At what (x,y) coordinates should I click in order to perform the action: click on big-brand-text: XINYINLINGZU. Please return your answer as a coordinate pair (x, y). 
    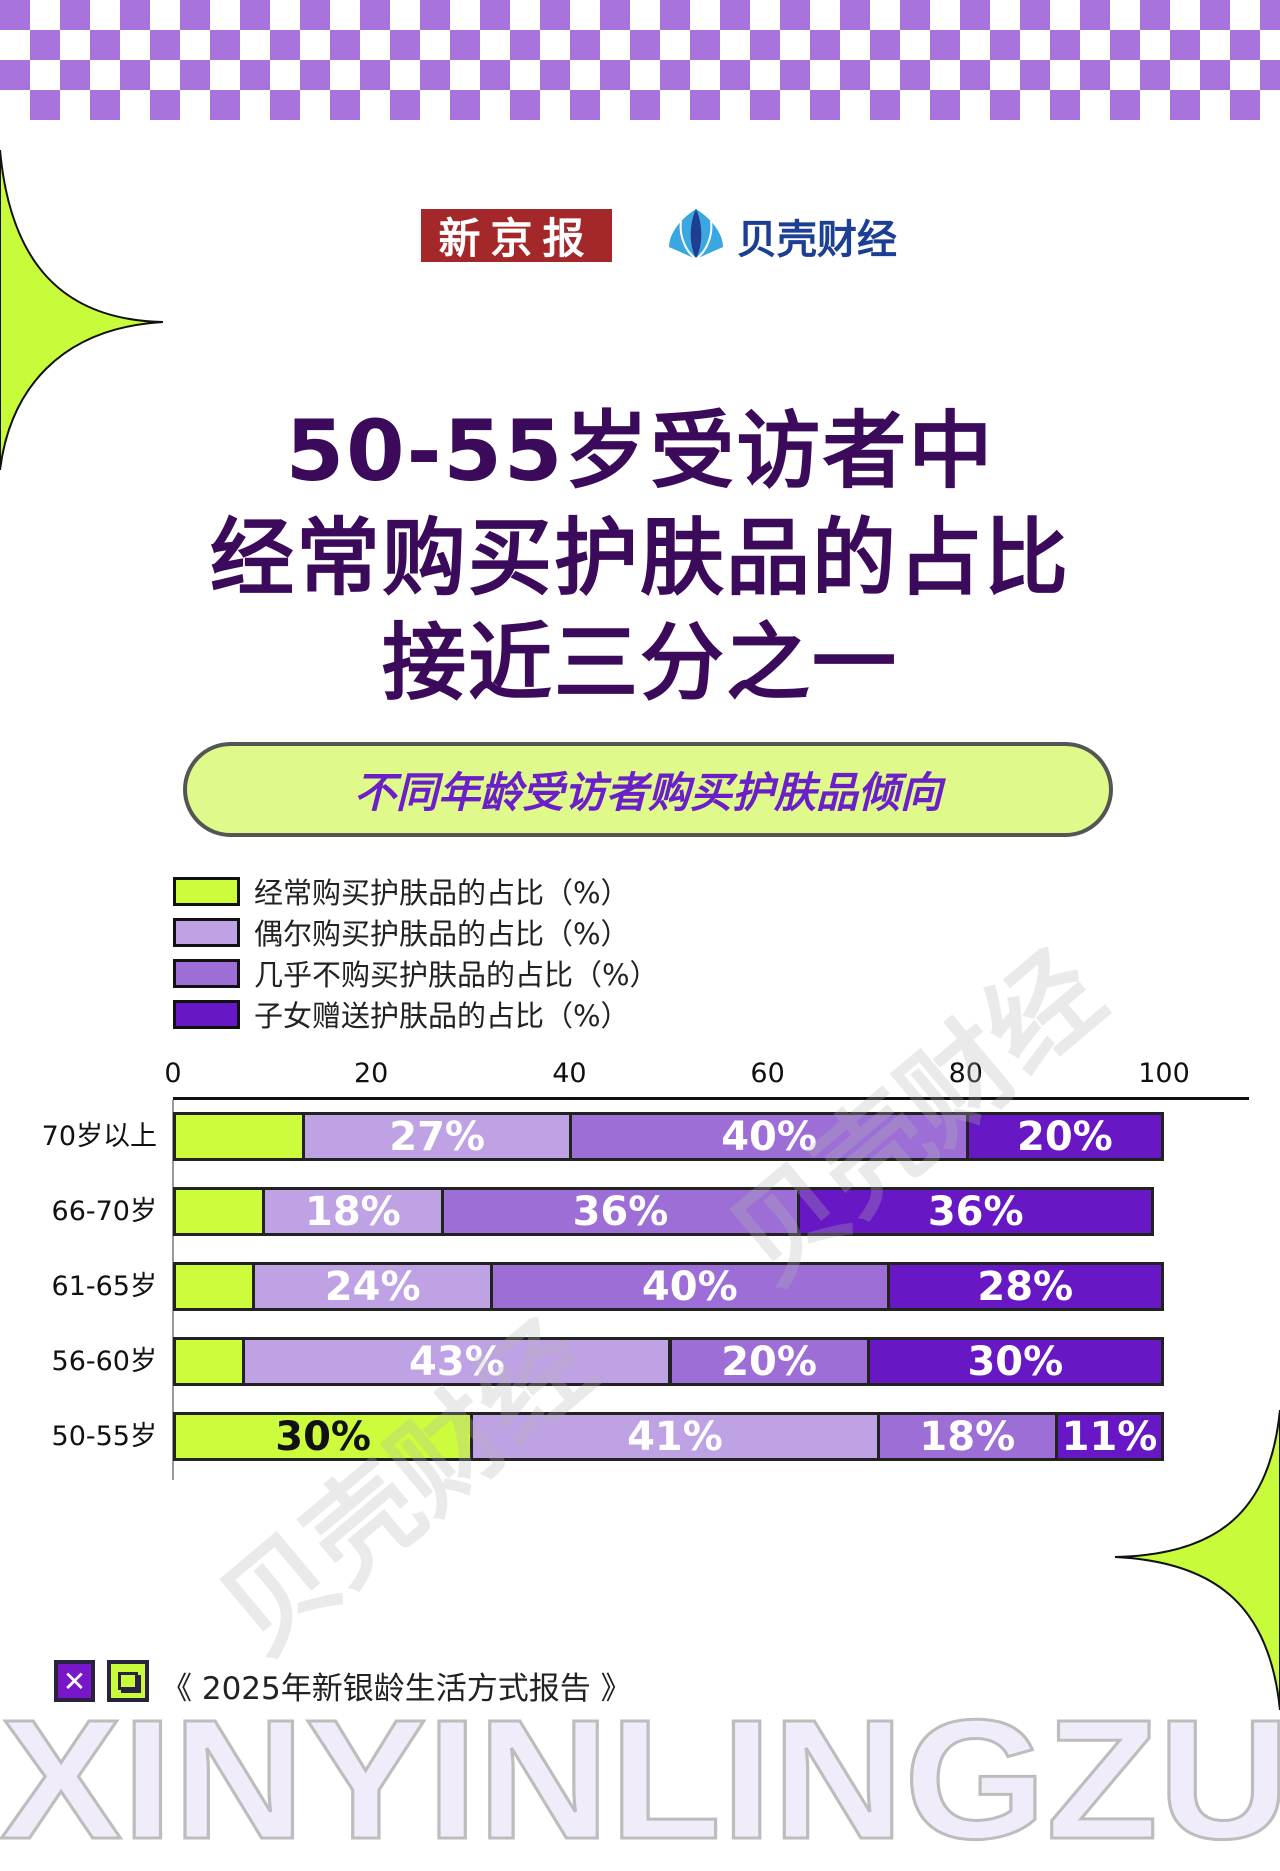
    Looking at the image, I should click on (640, 1779).